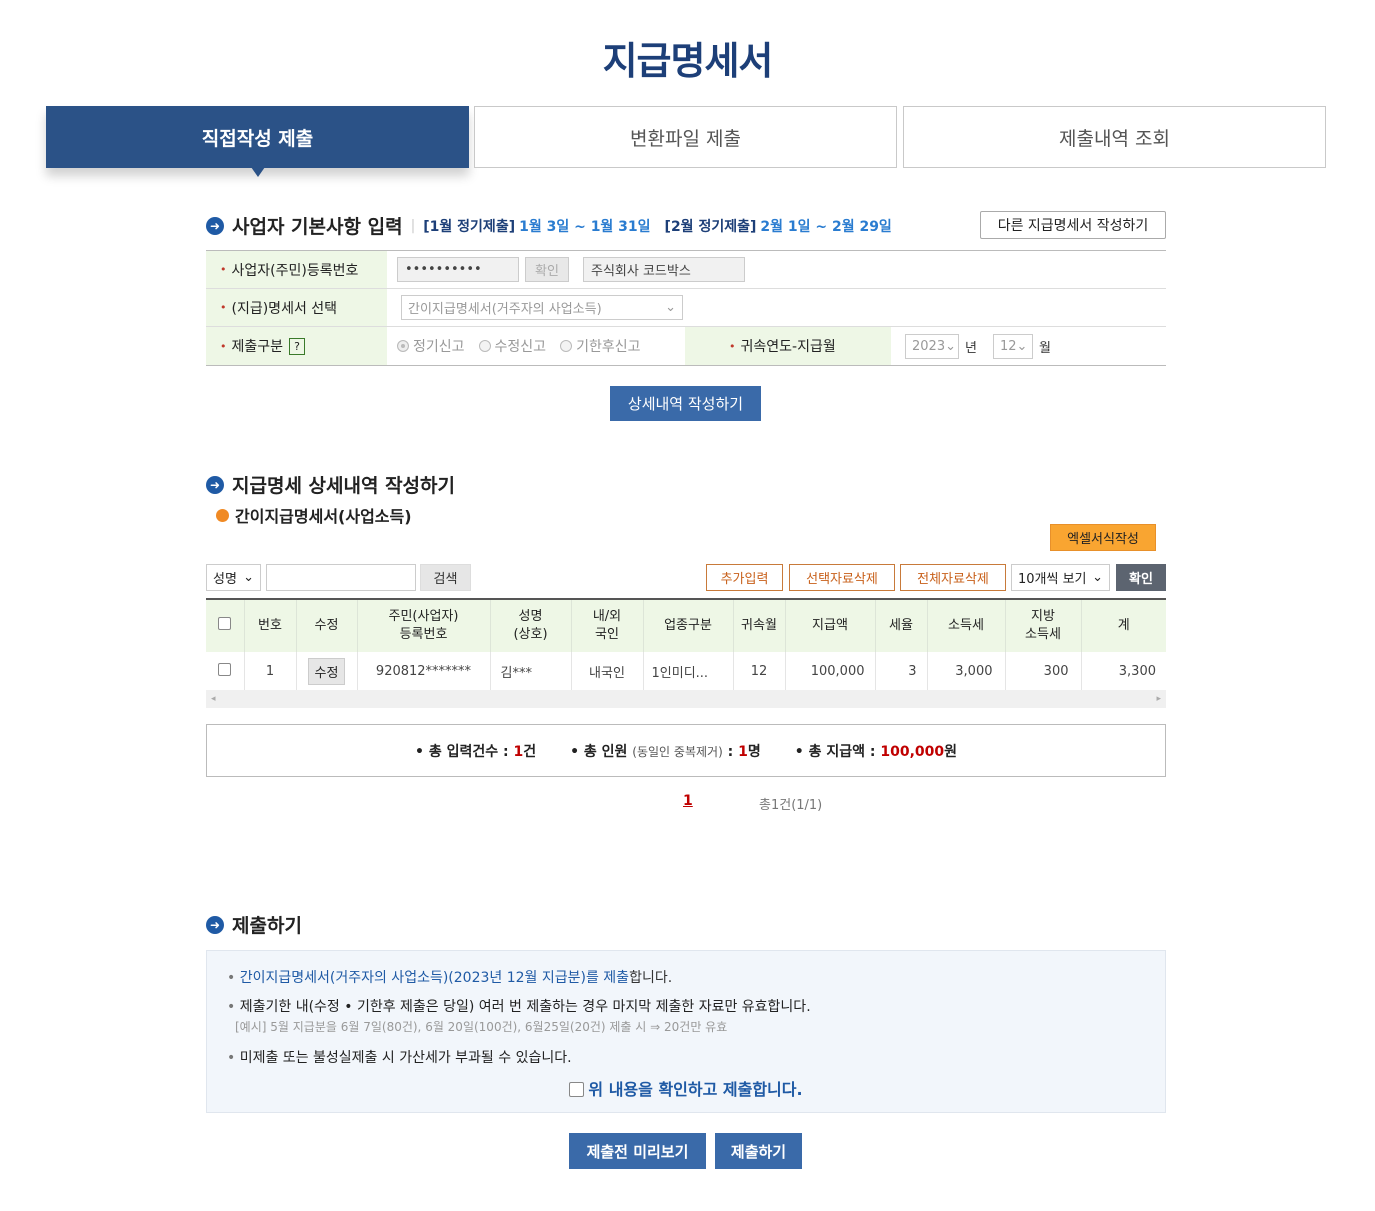 The image size is (1375, 1211). I want to click on radio-amend: 수정신고, so click(512, 346).